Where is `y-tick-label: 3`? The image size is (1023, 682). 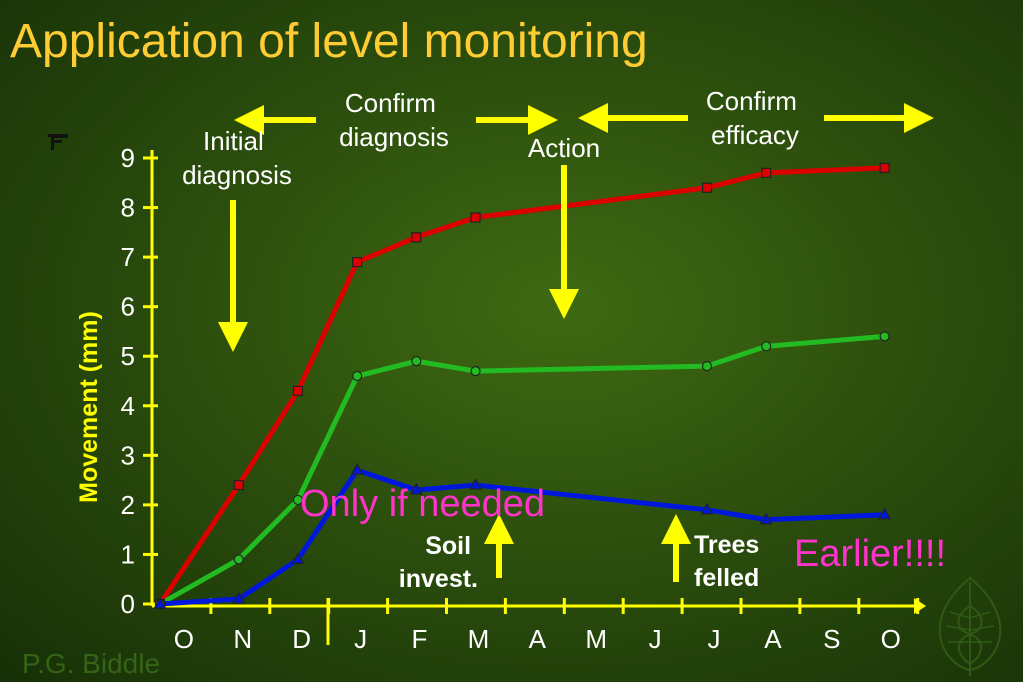 y-tick-label: 3 is located at coordinates (128, 455).